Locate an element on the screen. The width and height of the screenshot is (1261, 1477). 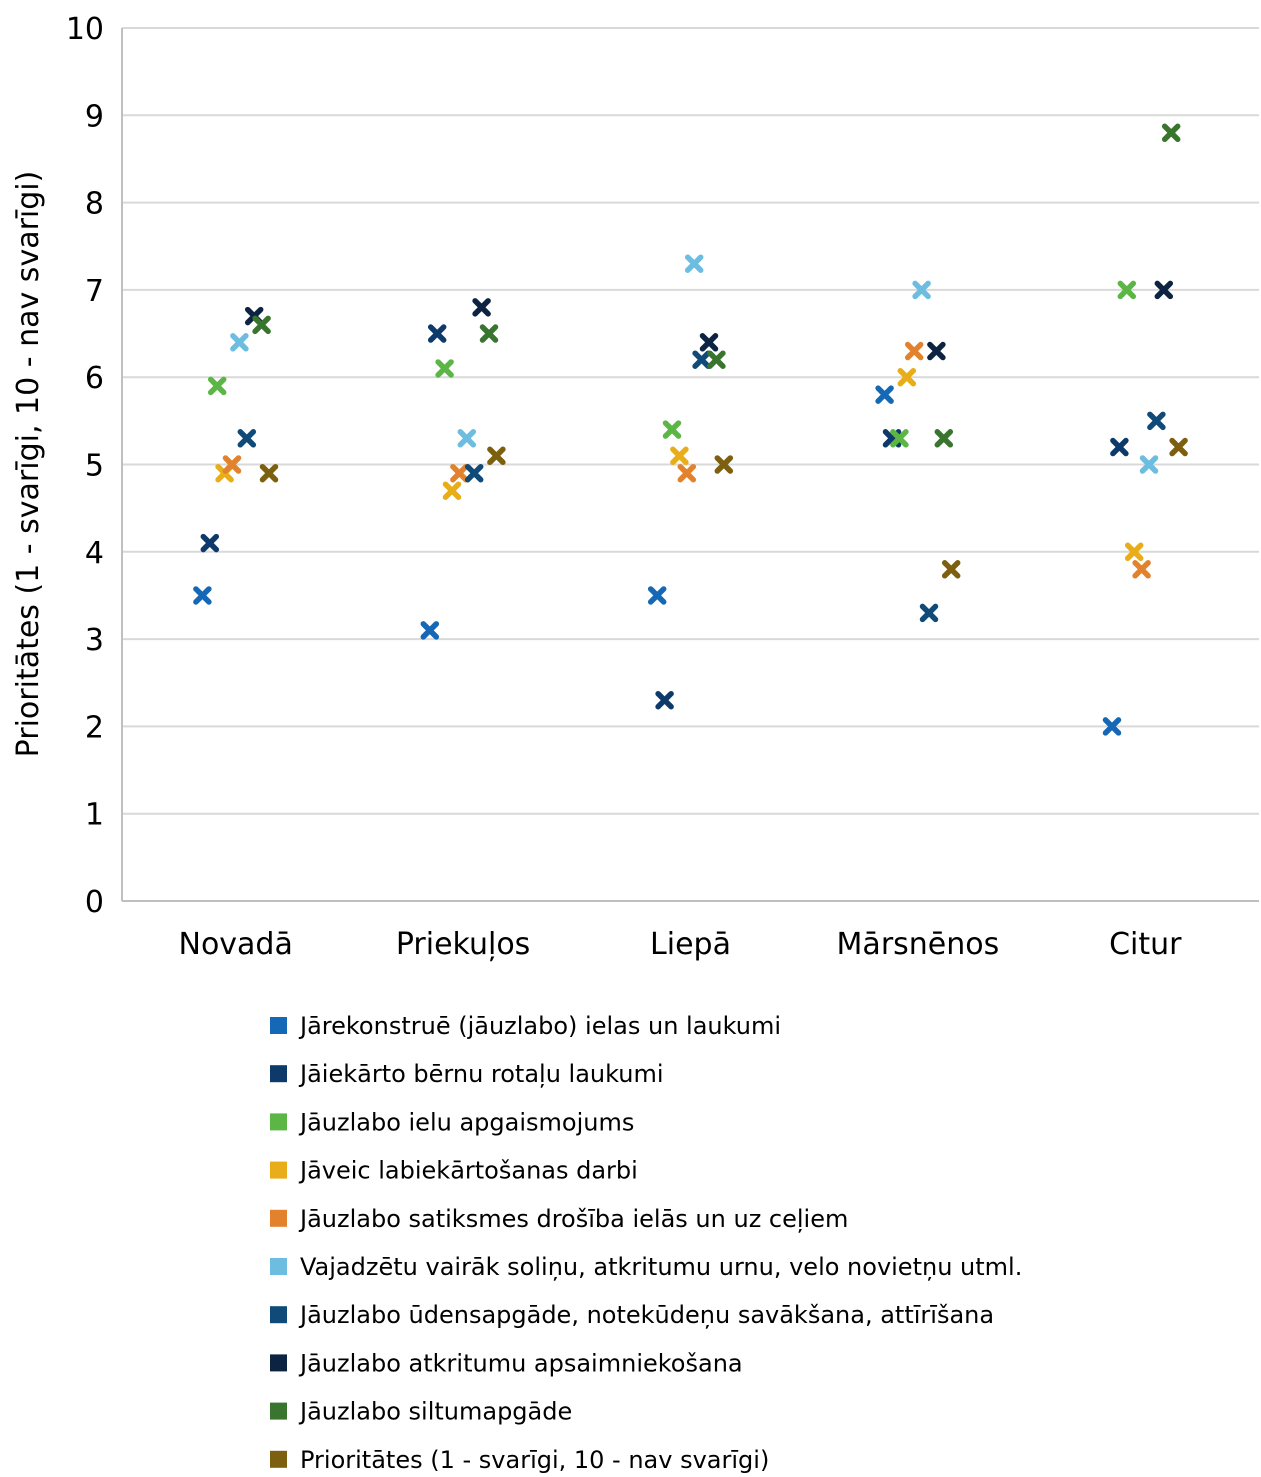
y-tick-label: 2 is located at coordinates (94, 727).